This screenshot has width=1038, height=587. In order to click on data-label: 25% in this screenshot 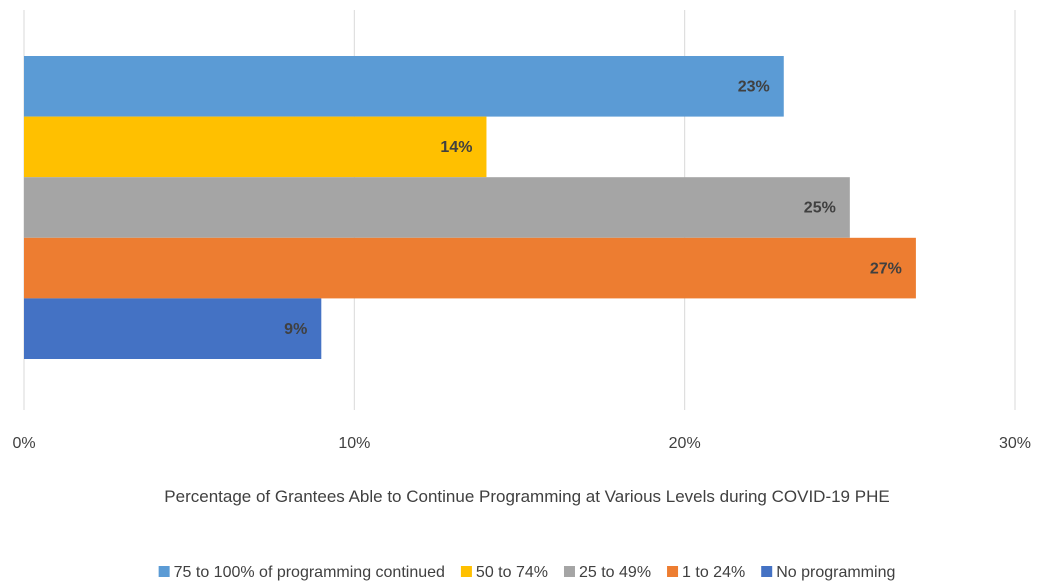, I will do `click(820, 208)`.